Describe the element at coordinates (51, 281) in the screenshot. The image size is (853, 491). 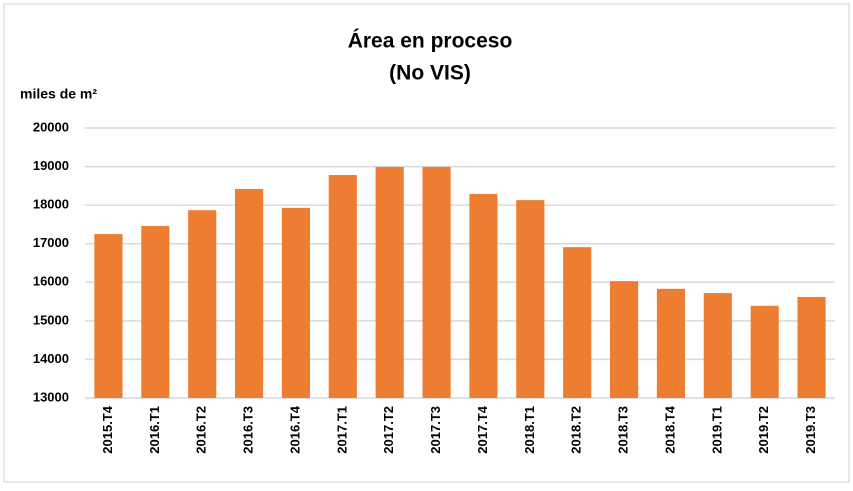
I see `y-tick-label: 16000` at that location.